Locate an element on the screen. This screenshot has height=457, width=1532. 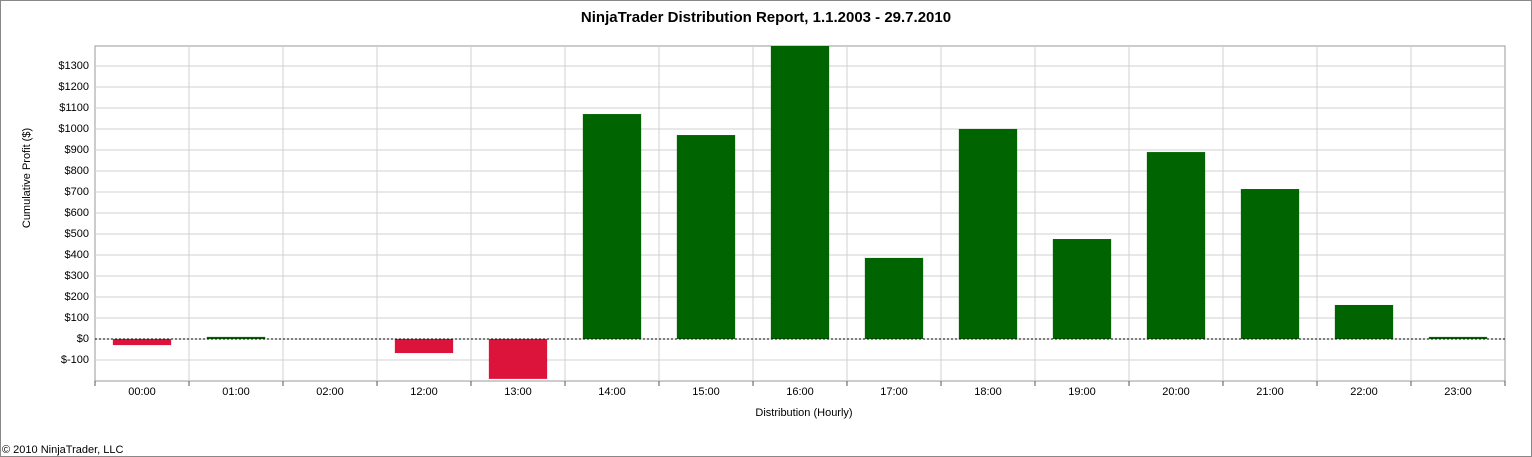
y-tick-label: $1100 is located at coordinates (74, 108).